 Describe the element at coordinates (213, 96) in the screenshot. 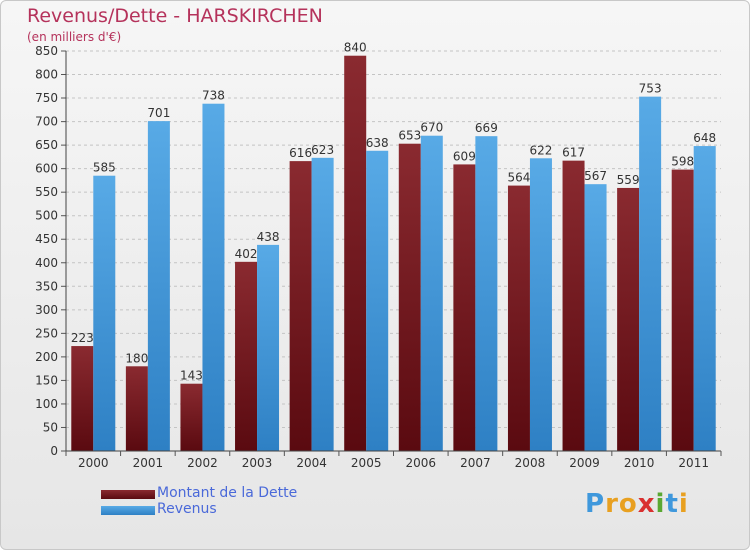

I see `data-label-revenus: 738` at that location.